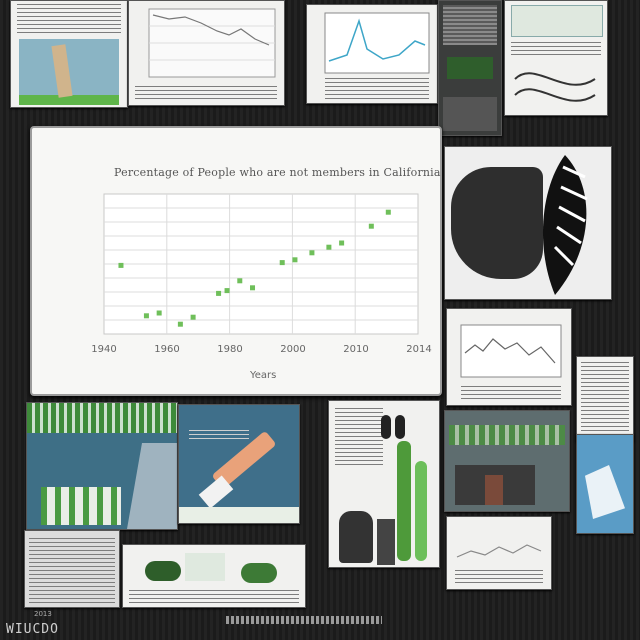 This screenshot has width=640, height=640. I want to click on footer-small-text: 2013, so click(43, 614).